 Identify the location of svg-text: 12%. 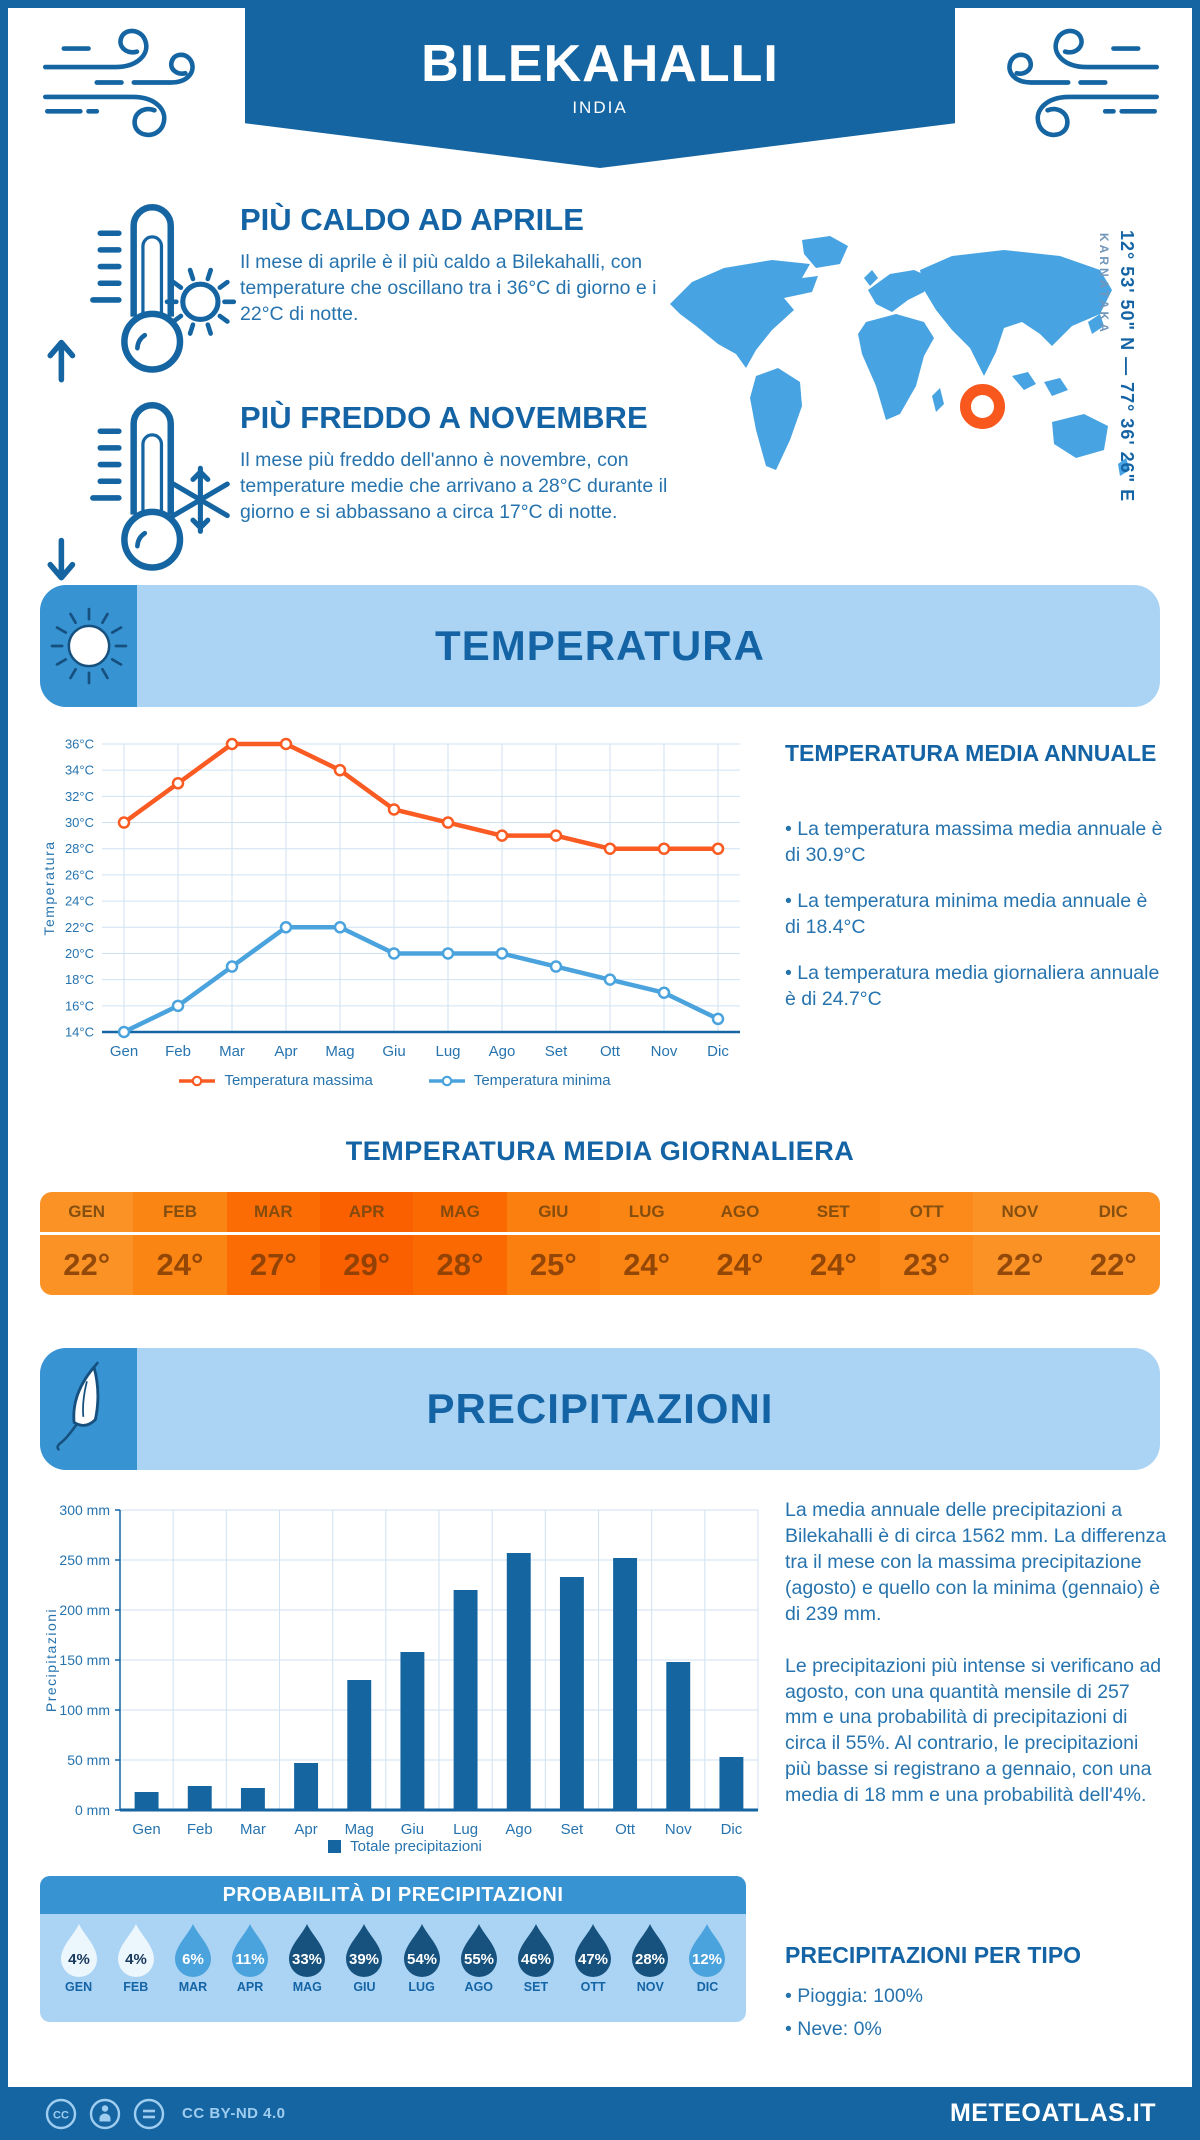
(707, 1959).